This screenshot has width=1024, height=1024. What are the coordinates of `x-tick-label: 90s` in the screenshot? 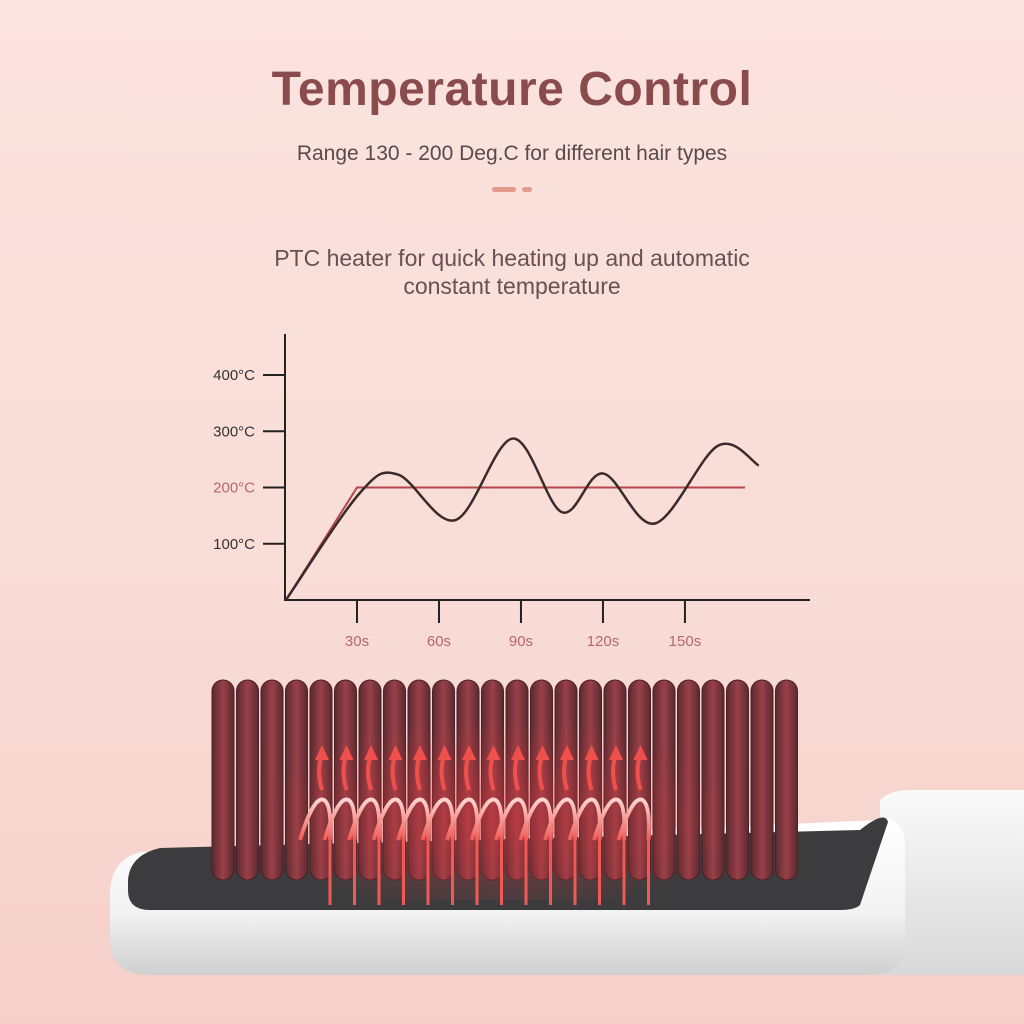 It's located at (521, 641).